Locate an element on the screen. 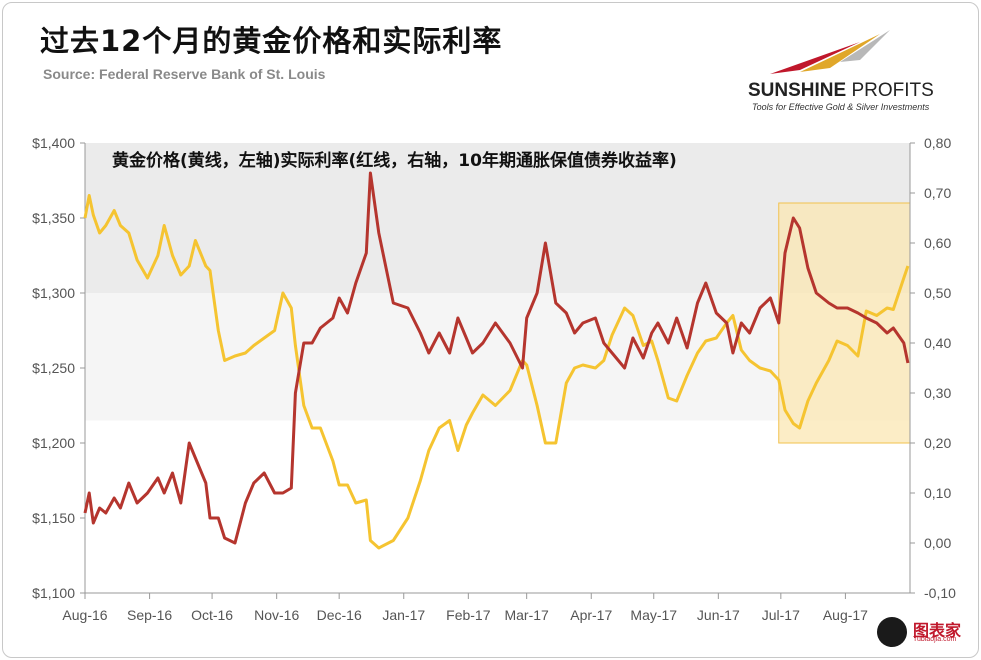 The height and width of the screenshot is (660, 981). y-left-tick-label: $1,100 is located at coordinates (53, 593).